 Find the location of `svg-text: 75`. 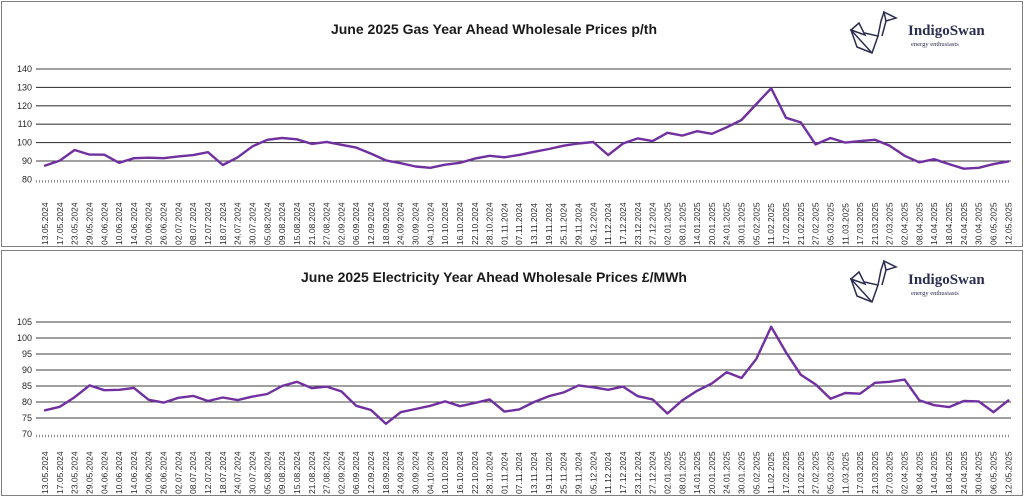

svg-text: 75 is located at coordinates (27, 418).